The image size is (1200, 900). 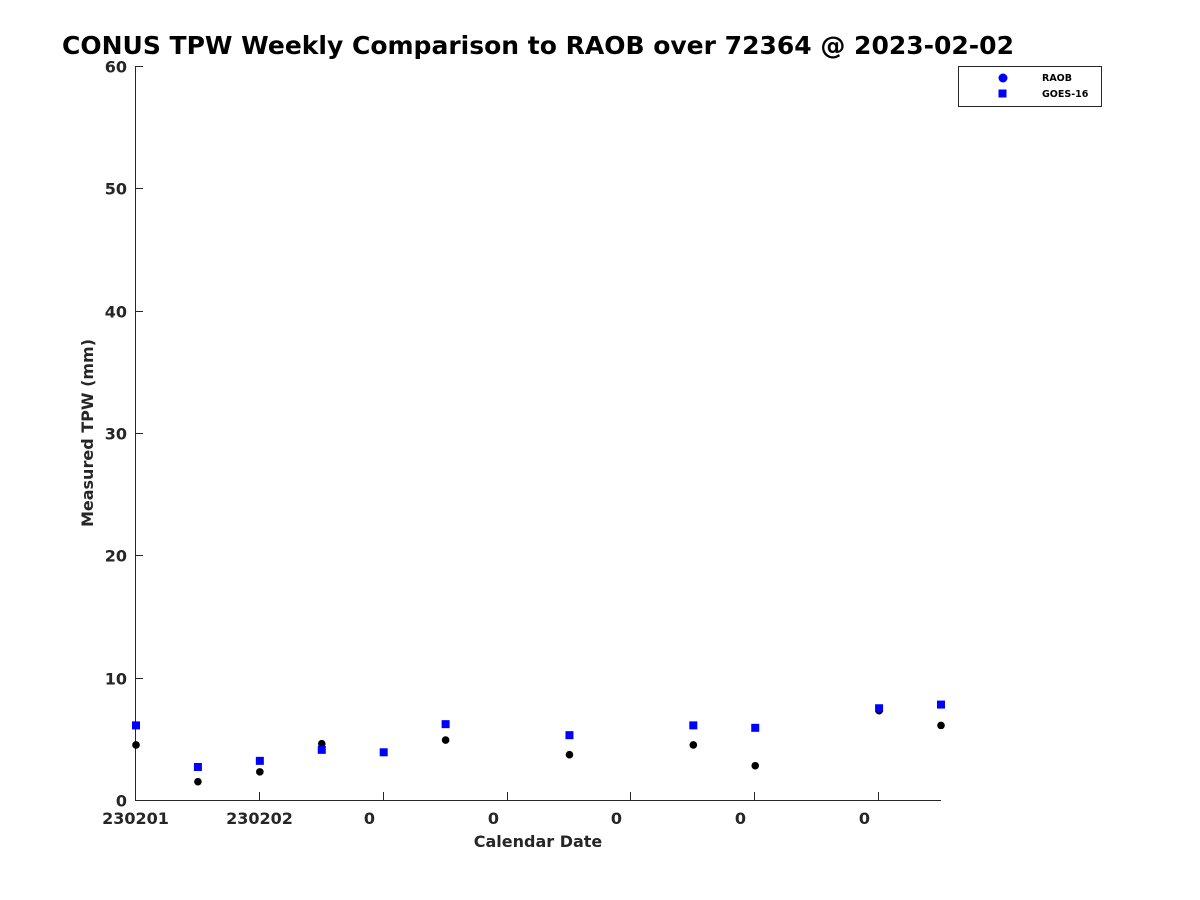 I want to click on x-axis-label: Calendar Date, so click(x=538, y=841).